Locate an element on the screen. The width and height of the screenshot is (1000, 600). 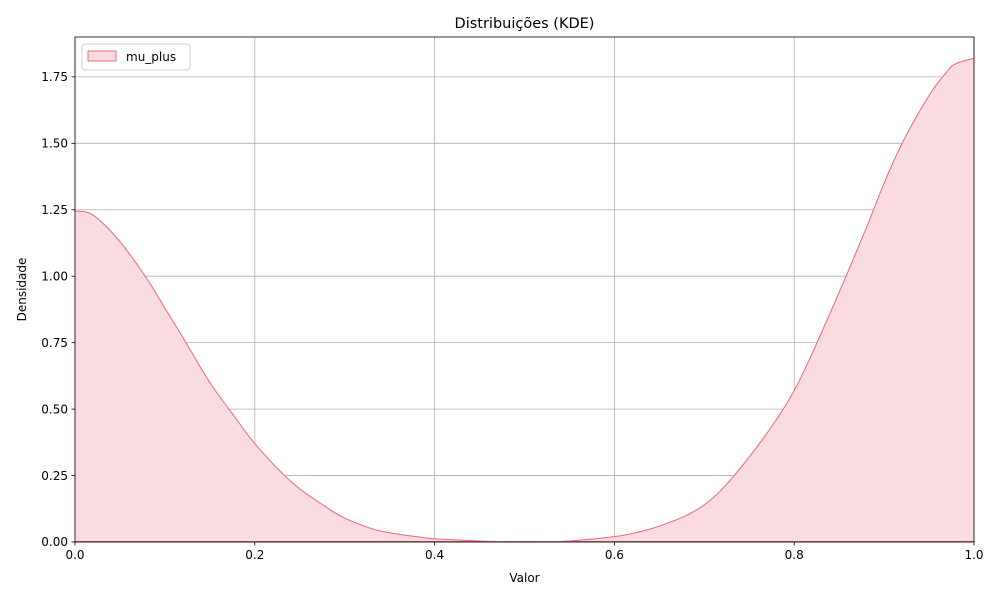
x-axis-label: Valor is located at coordinates (524, 578).